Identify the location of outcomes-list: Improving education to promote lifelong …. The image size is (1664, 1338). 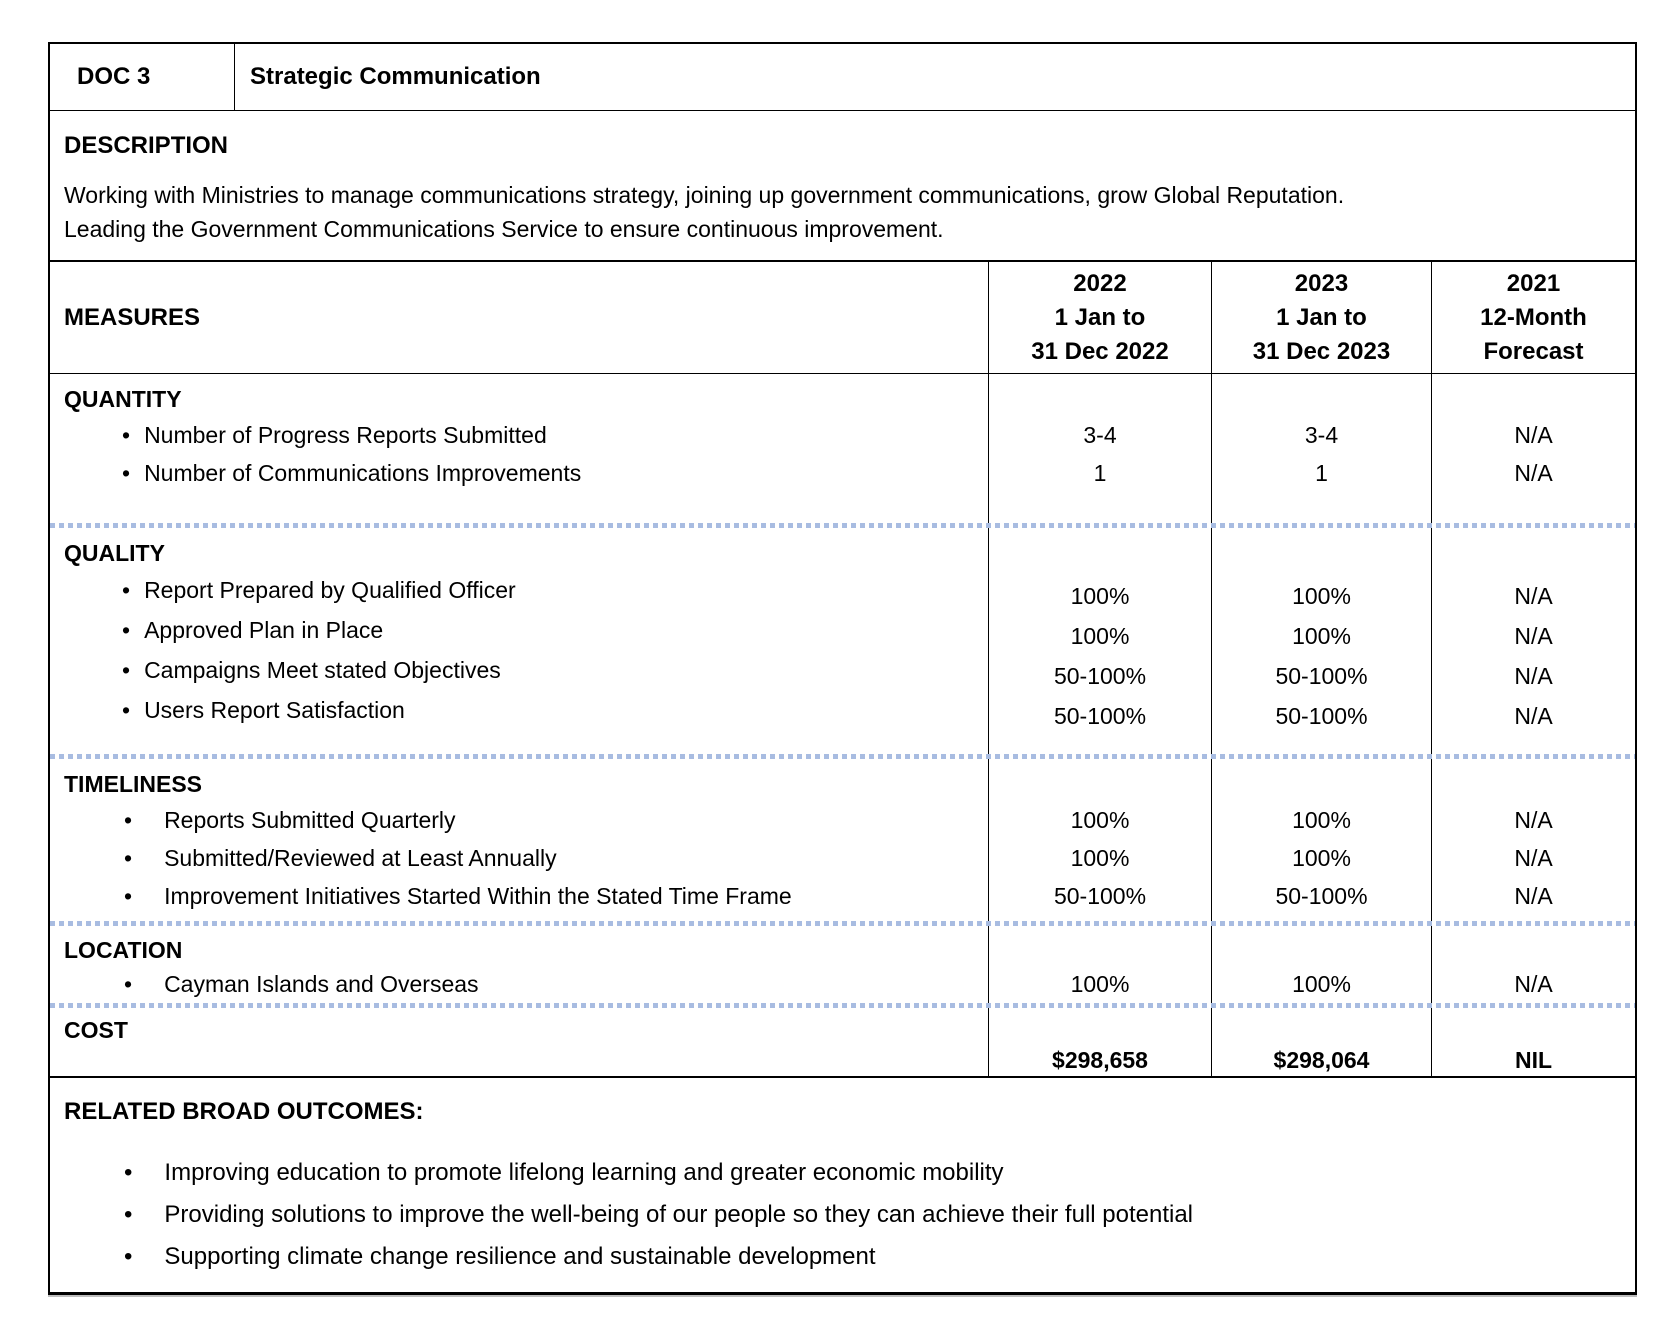
(837, 1215).